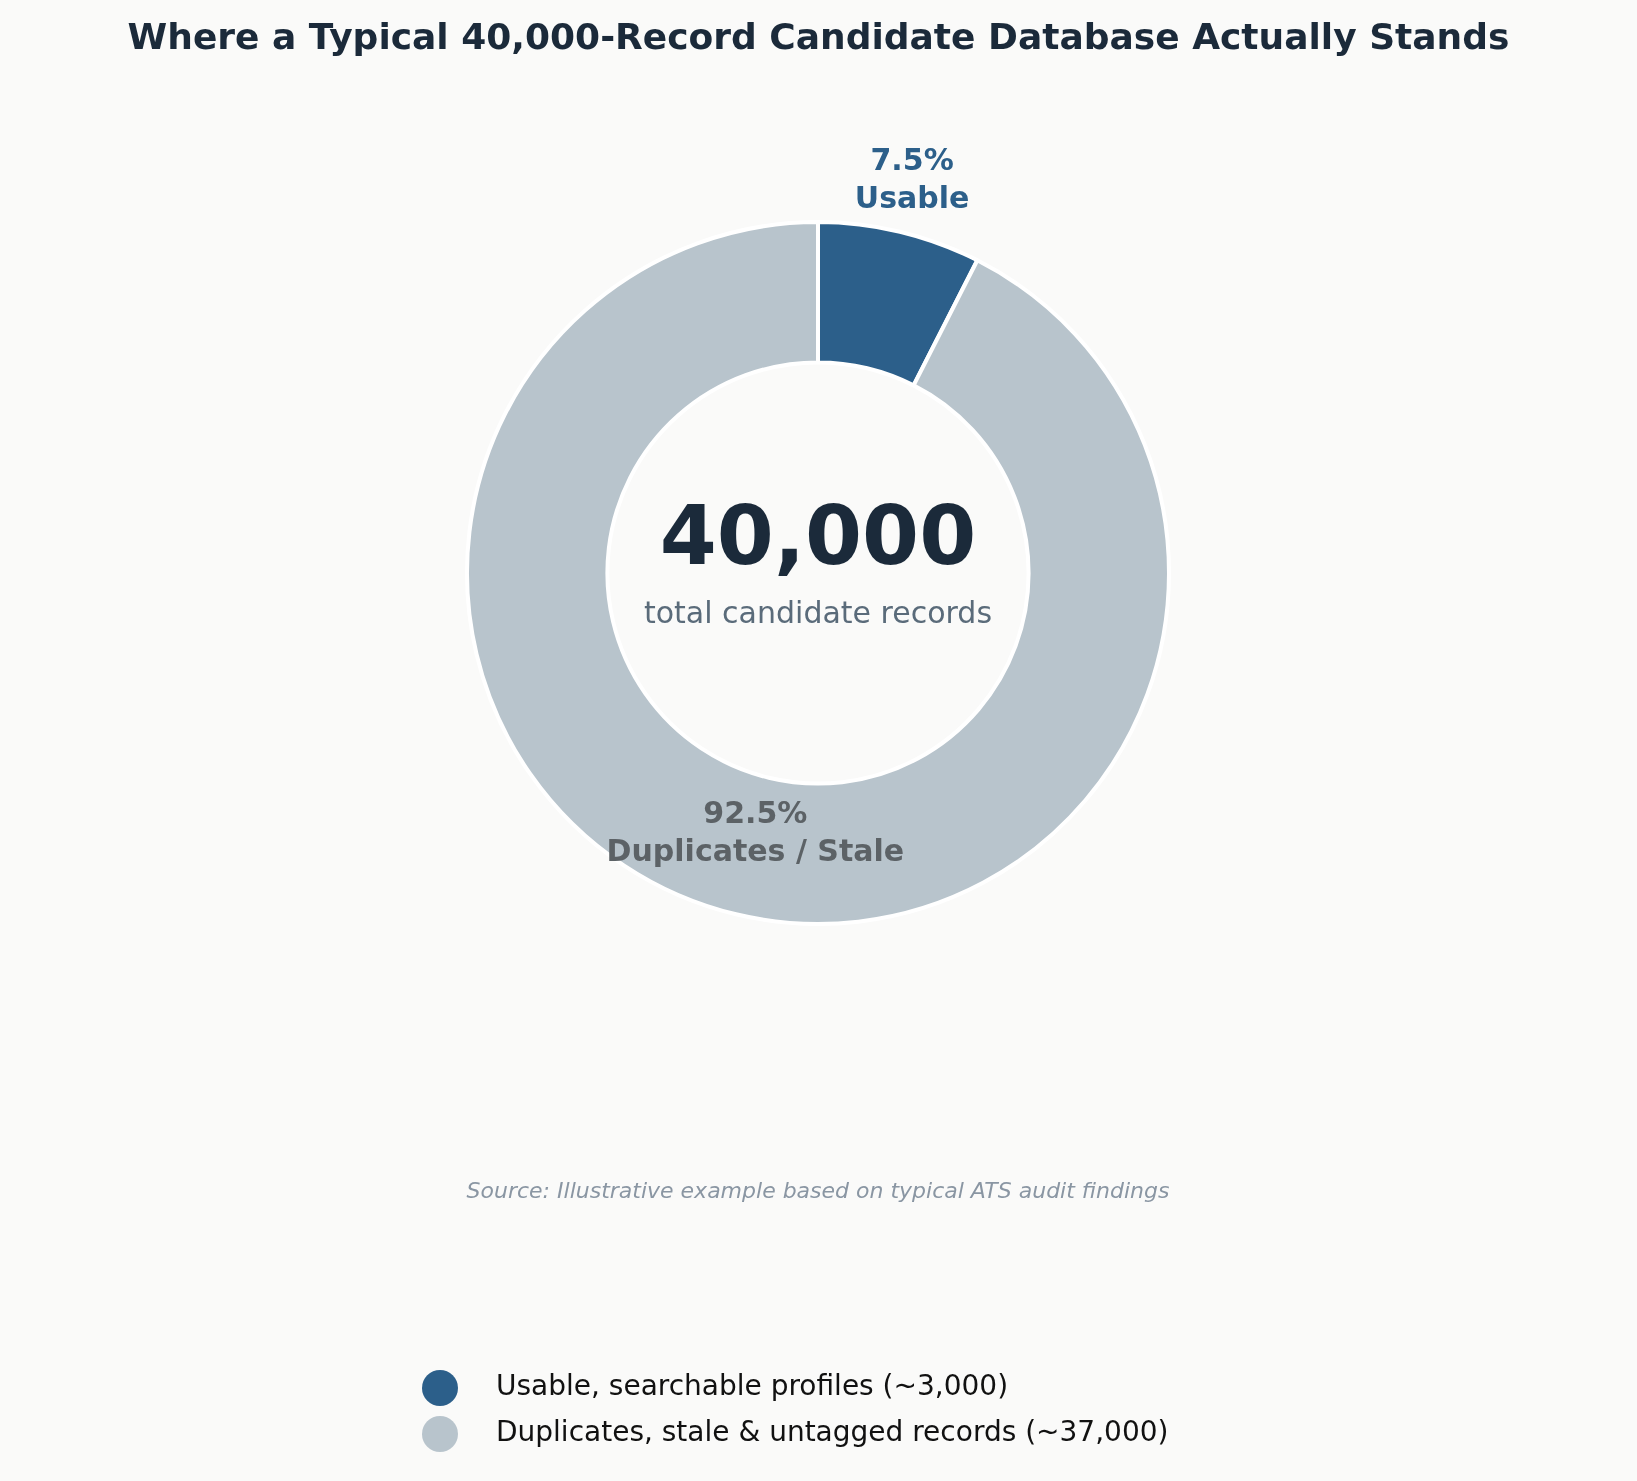 This screenshot has height=1481, width=1637. Describe the element at coordinates (818, 536) in the screenshot. I see `text: 40,000` at that location.